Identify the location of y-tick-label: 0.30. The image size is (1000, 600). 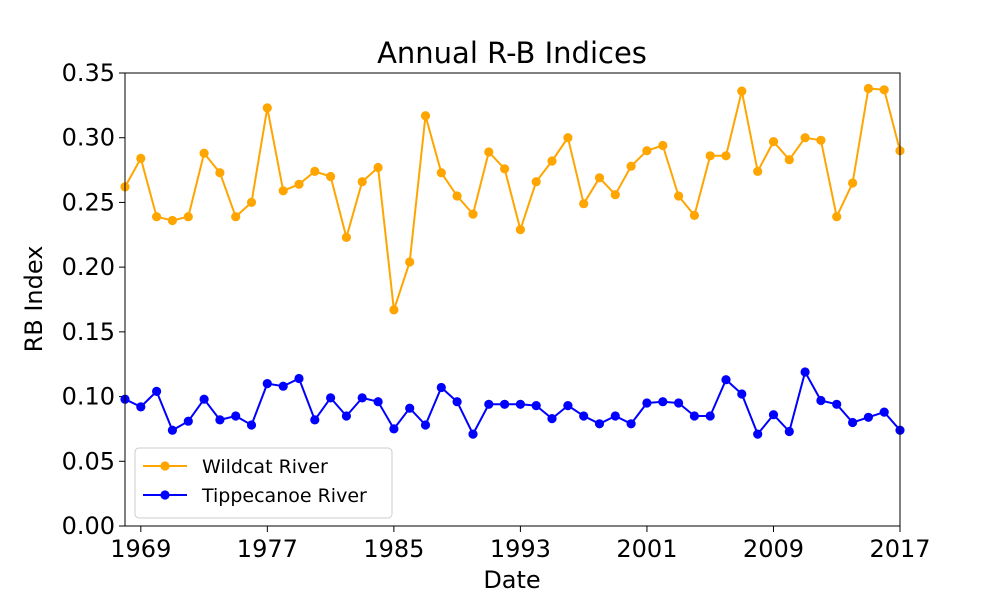
(88, 138).